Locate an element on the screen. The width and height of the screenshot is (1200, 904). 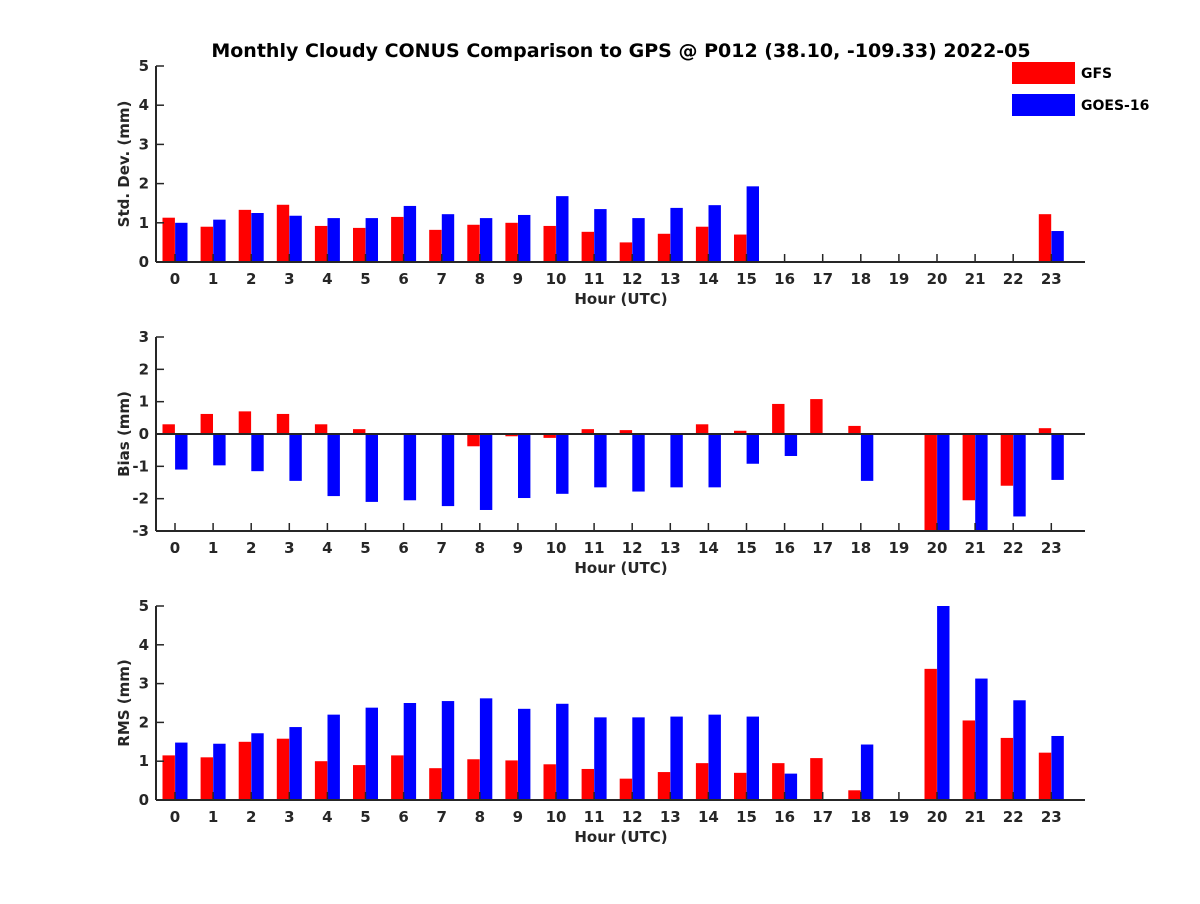
x-tick-label: 18 is located at coordinates (860, 817).